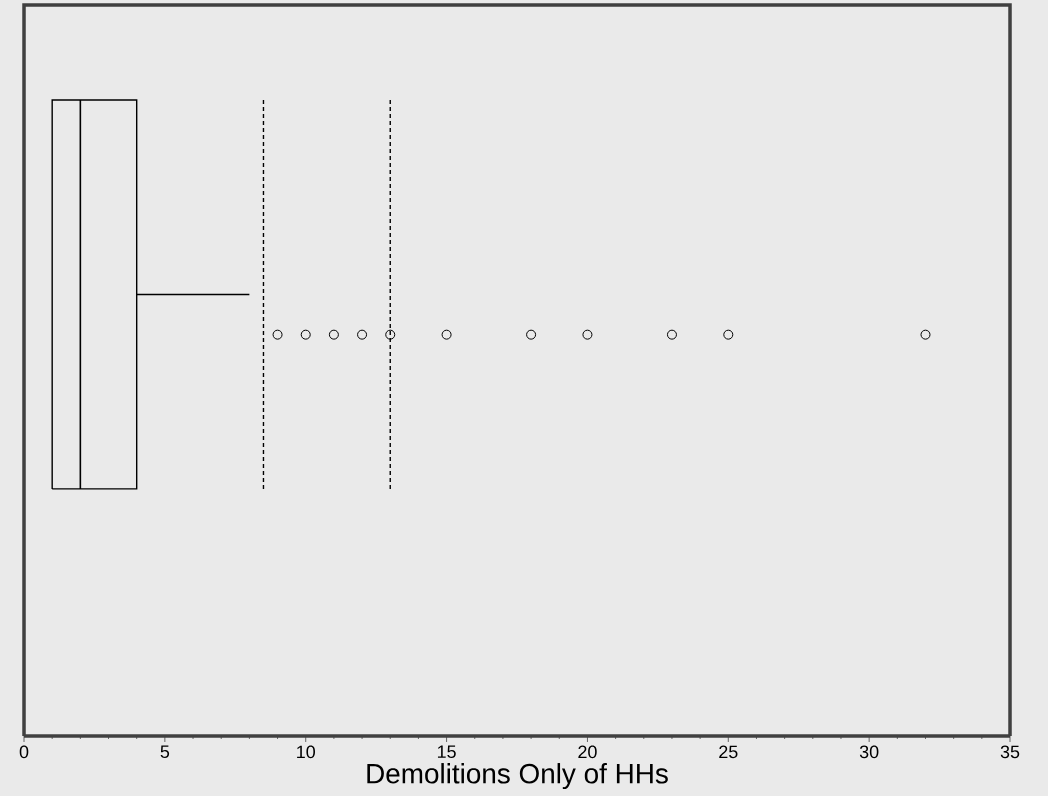 The width and height of the screenshot is (1048, 796). I want to click on x-tick-label: 0, so click(24, 752).